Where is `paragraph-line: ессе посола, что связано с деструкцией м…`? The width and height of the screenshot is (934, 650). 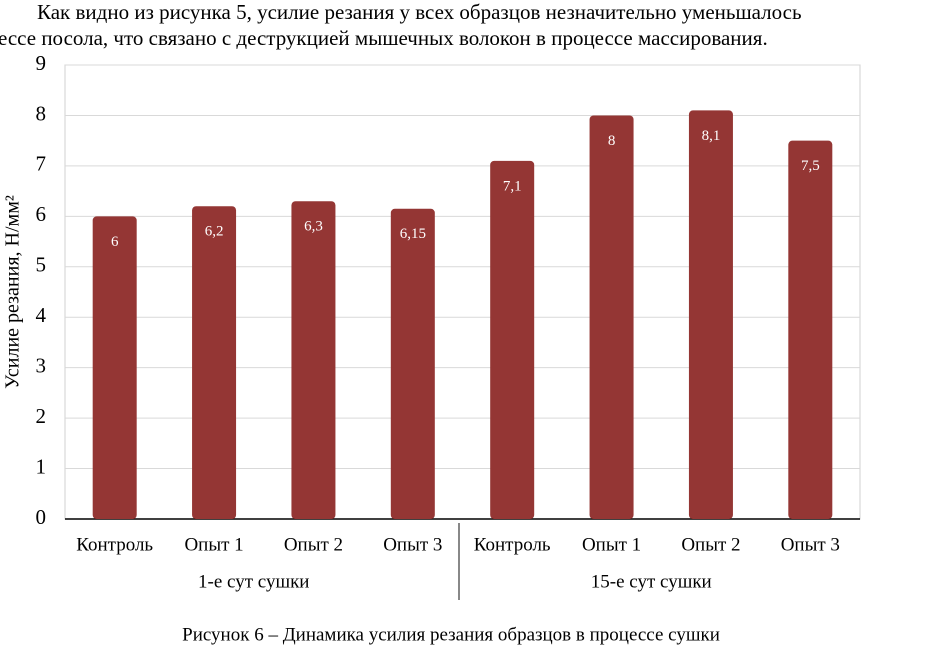 paragraph-line: ессе посола, что связано с деструкцией м… is located at coordinates (384, 38).